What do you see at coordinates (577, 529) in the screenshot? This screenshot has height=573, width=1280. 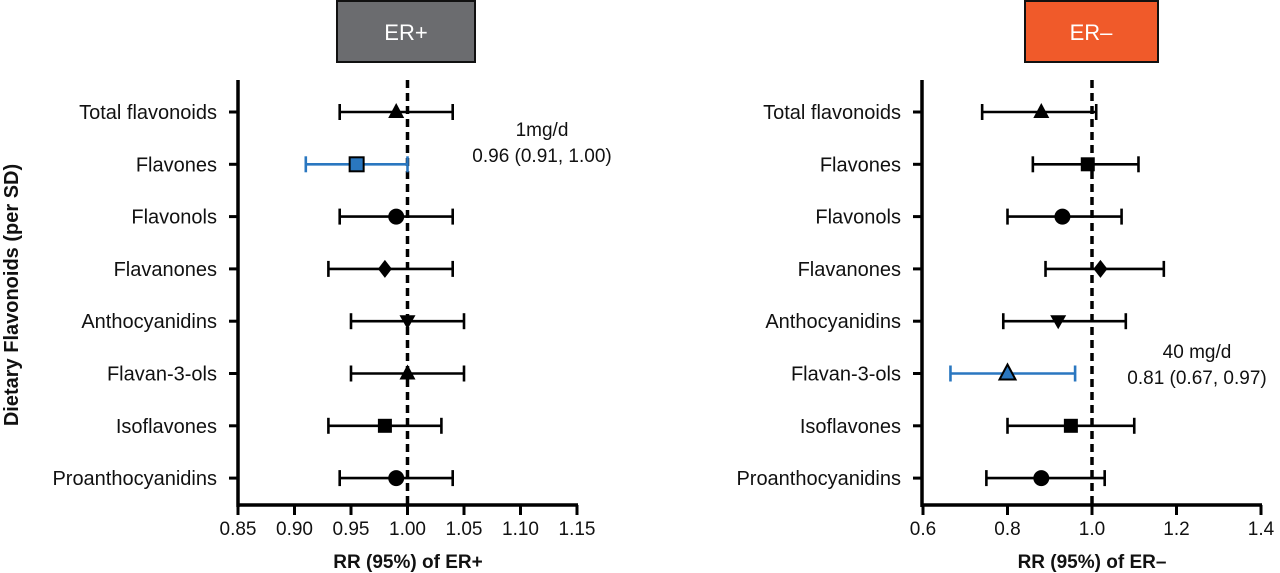 I see `x-tick-label: 1.15` at bounding box center [577, 529].